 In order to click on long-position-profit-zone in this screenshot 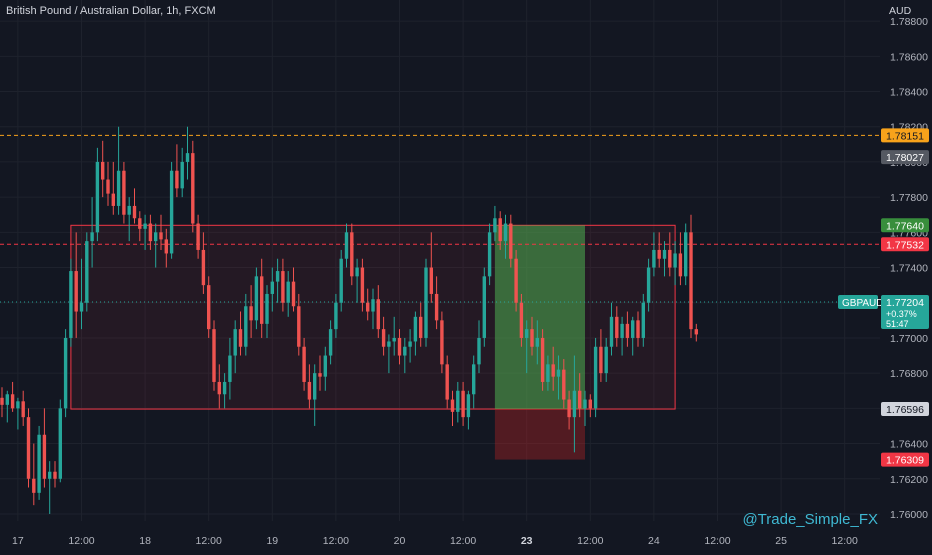, I will do `click(539, 317)`.